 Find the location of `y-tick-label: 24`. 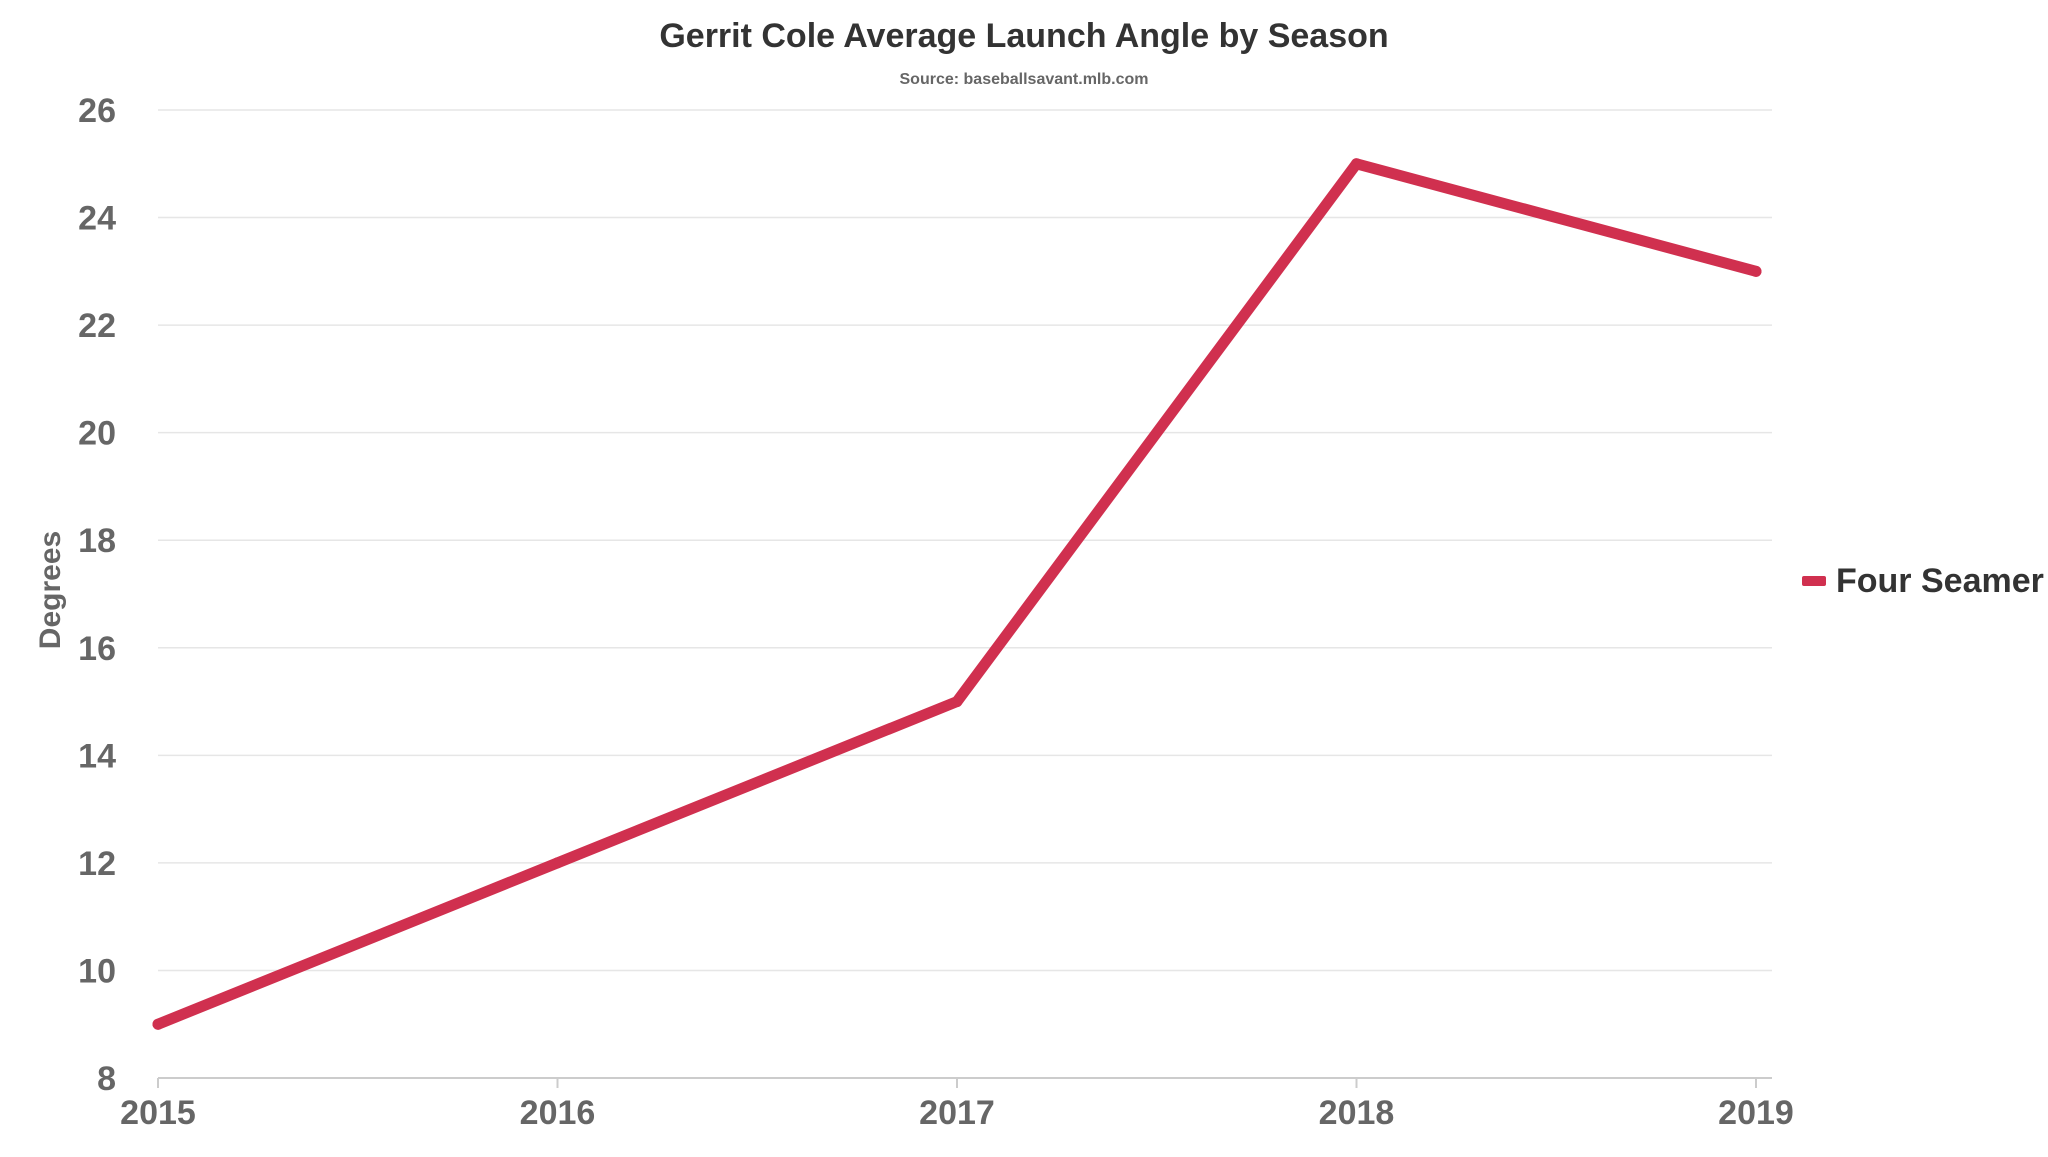

y-tick-label: 24 is located at coordinates (97, 219).